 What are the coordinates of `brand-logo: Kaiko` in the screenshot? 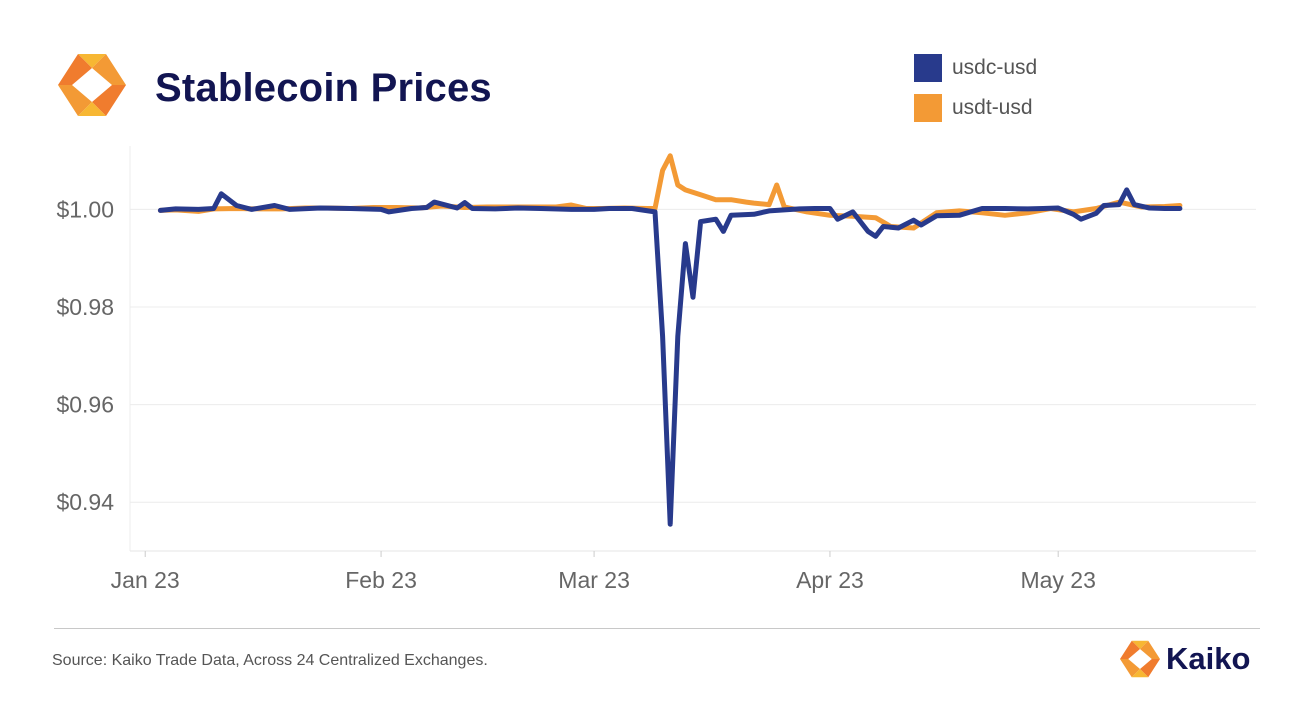 It's located at (1185, 659).